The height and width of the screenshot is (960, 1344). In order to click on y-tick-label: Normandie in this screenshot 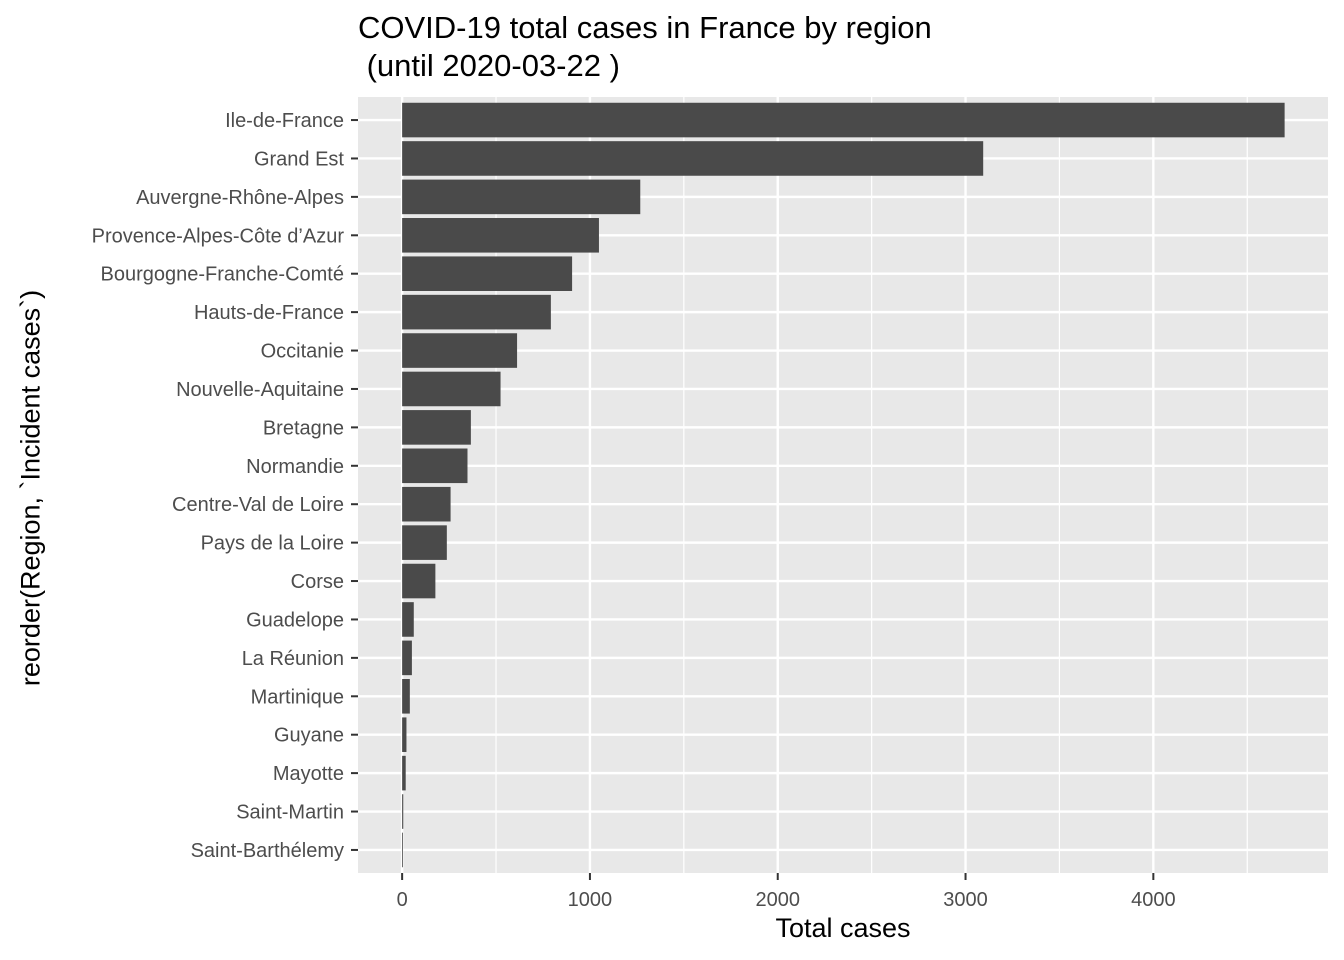, I will do `click(295, 467)`.